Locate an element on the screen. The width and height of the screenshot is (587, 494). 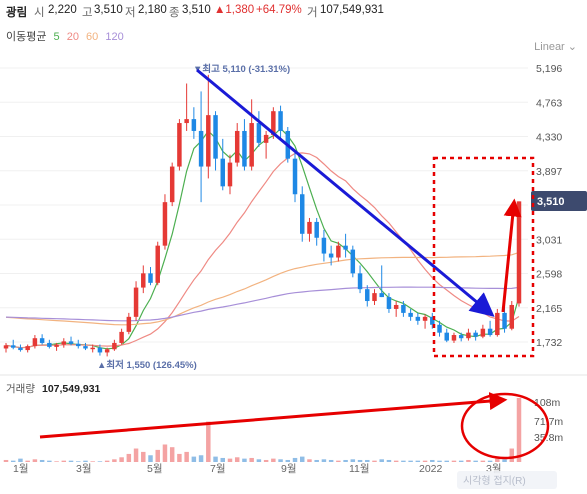
ma-120-label: 120 is located at coordinates (114, 37).